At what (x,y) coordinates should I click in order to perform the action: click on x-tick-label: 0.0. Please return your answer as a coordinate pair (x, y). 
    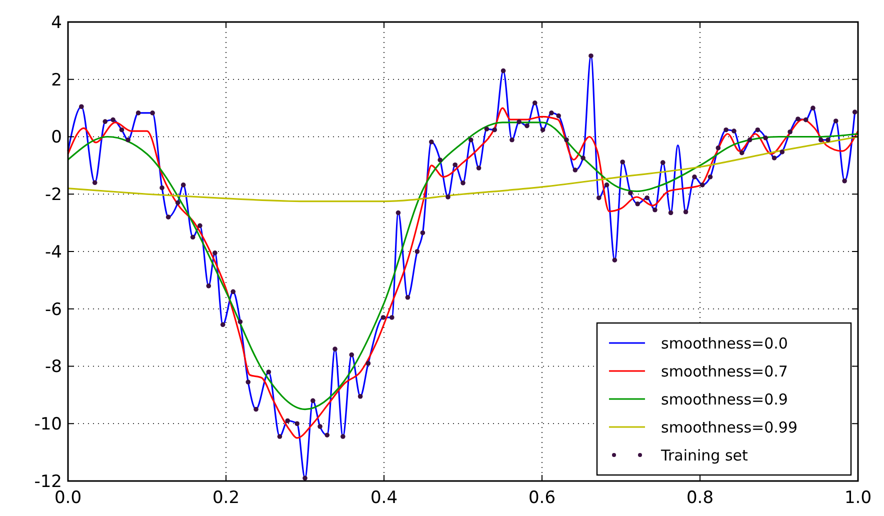
    Looking at the image, I should click on (68, 498).